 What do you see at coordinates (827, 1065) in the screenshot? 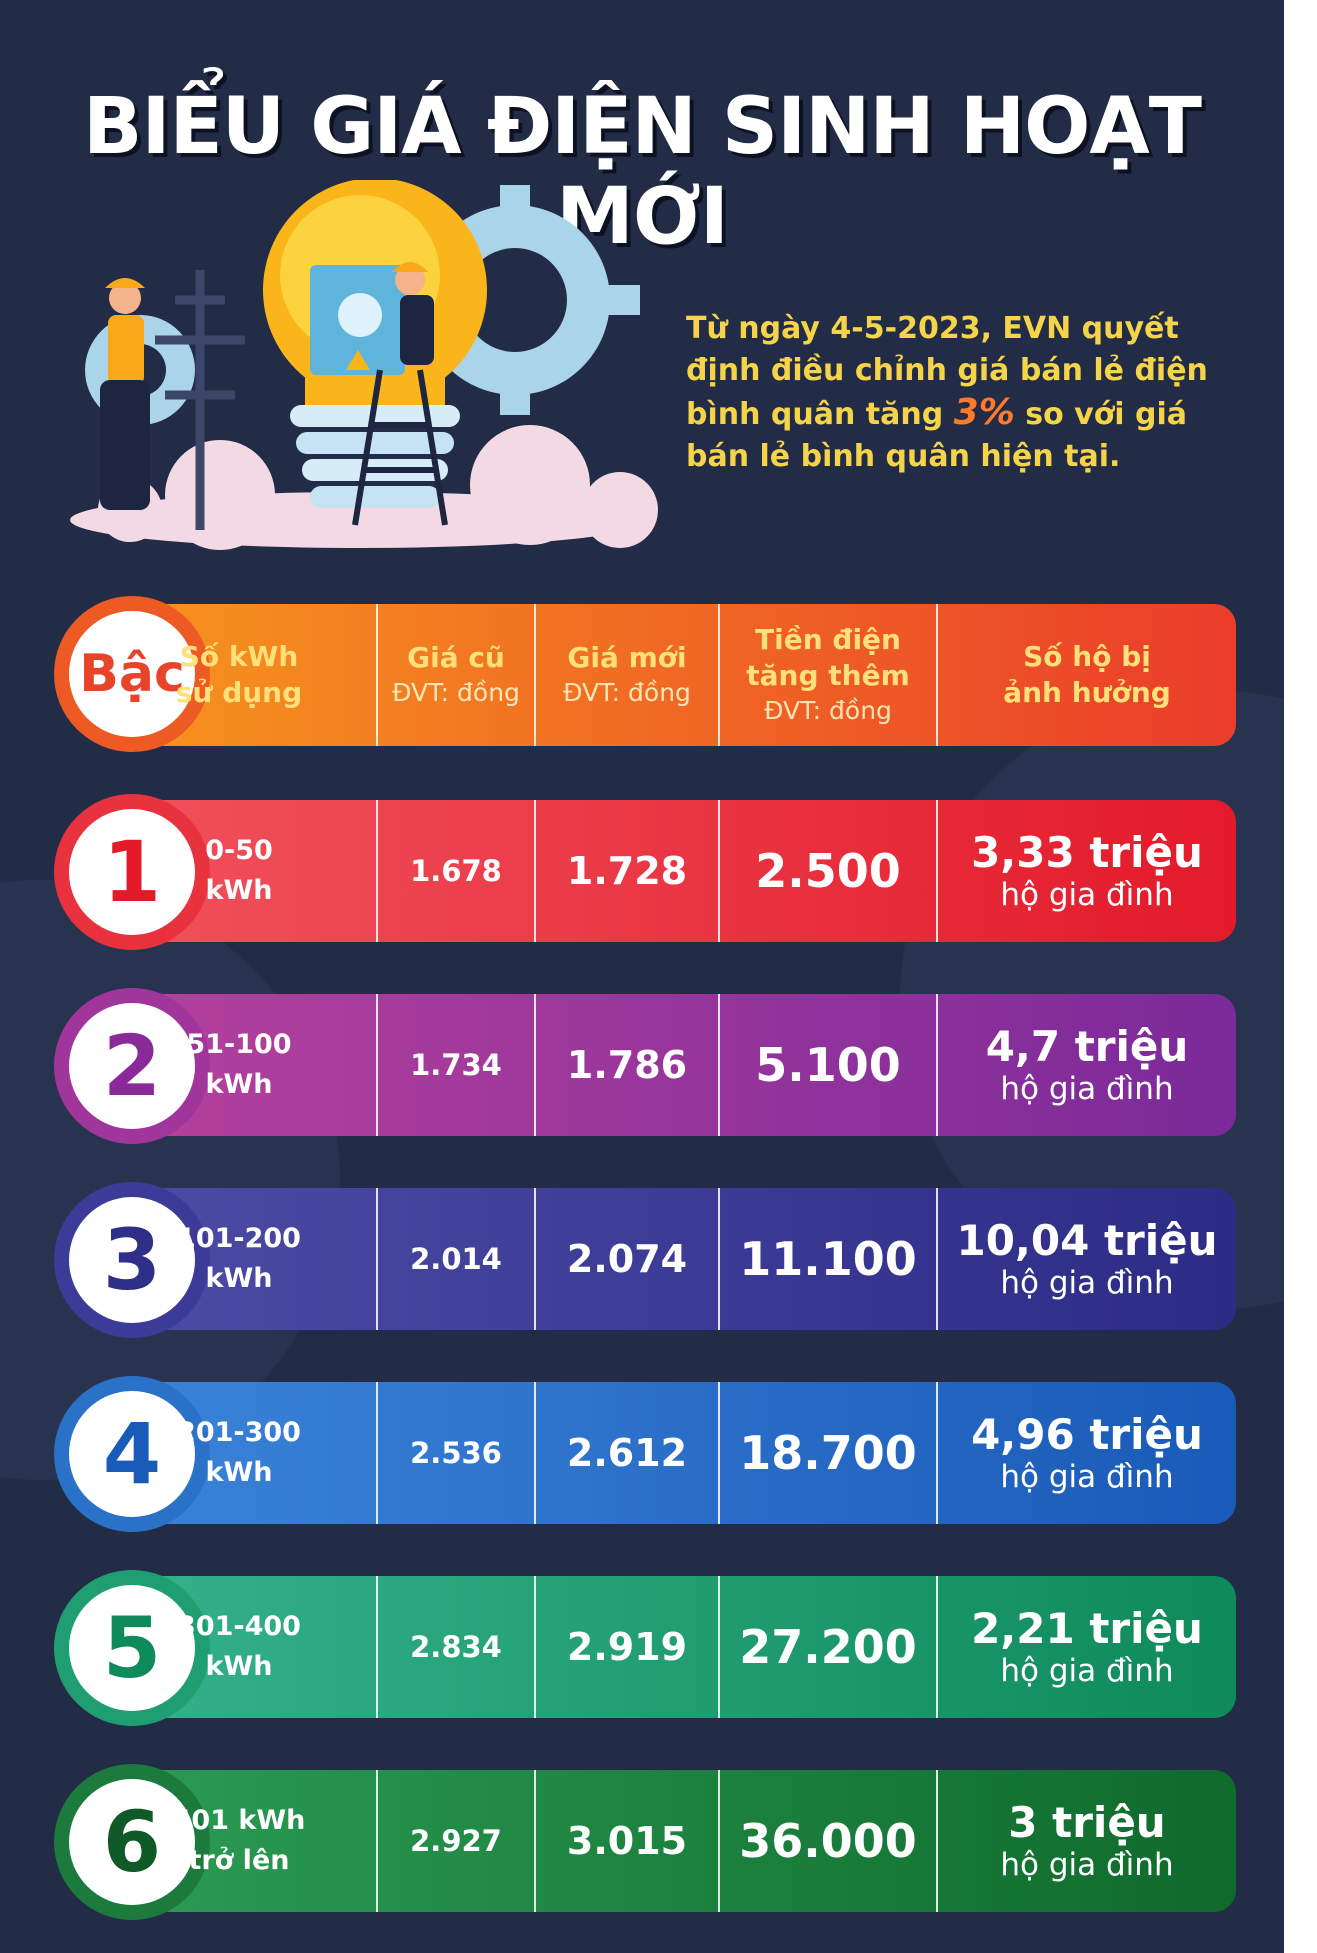
I see `price-increase: 5.100` at bounding box center [827, 1065].